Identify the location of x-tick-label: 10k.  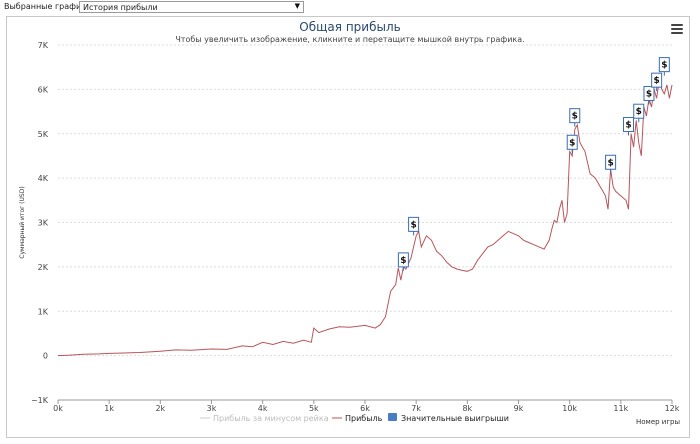
(569, 408).